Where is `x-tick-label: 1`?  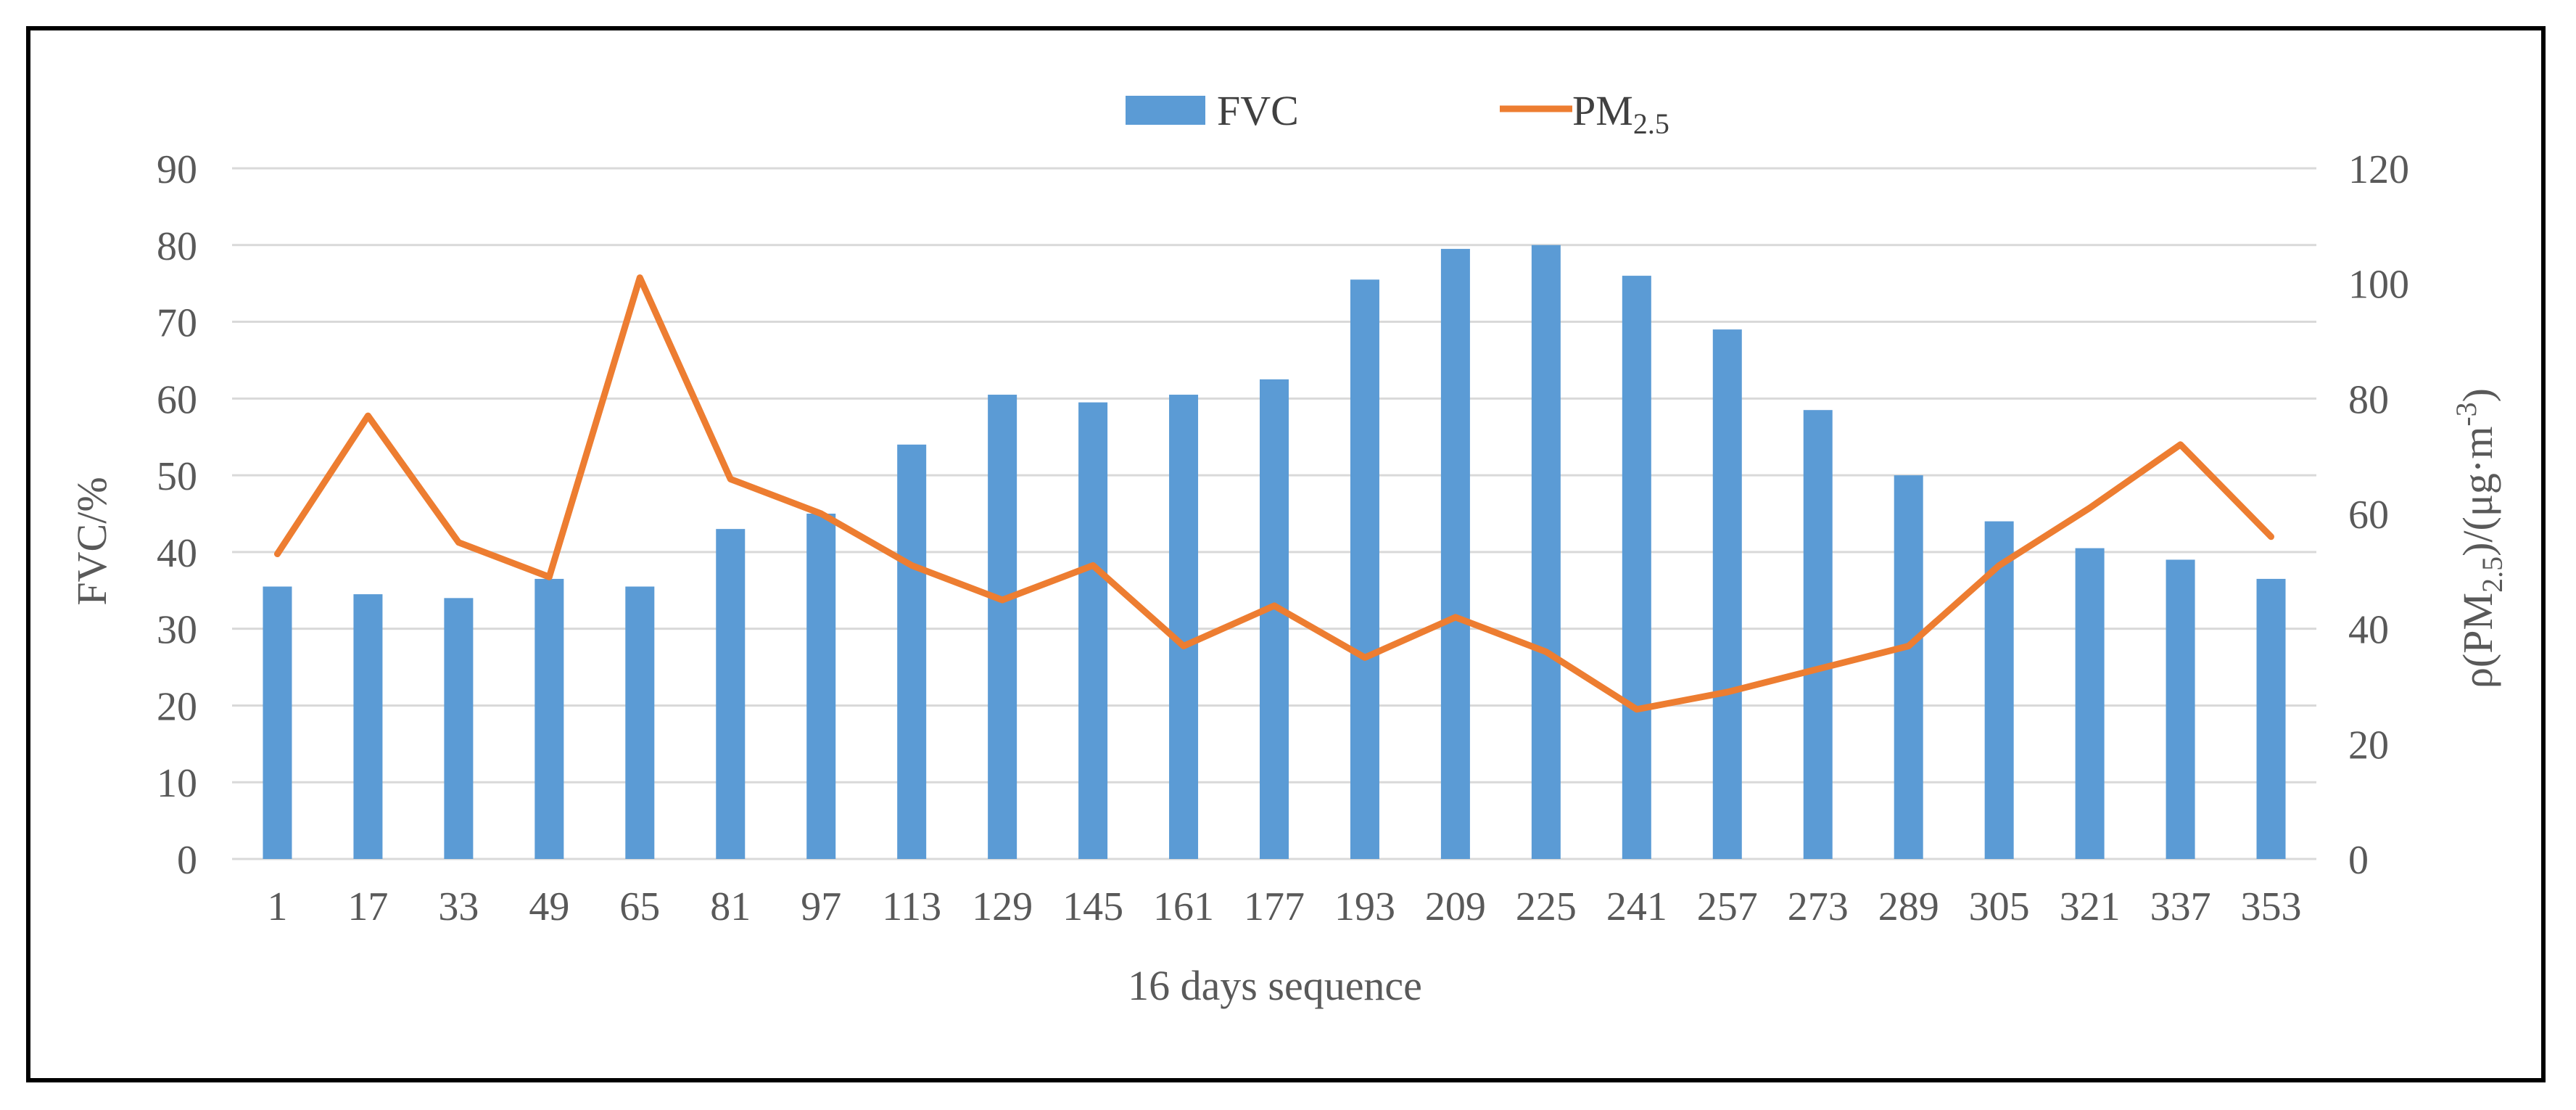 x-tick-label: 1 is located at coordinates (277, 906).